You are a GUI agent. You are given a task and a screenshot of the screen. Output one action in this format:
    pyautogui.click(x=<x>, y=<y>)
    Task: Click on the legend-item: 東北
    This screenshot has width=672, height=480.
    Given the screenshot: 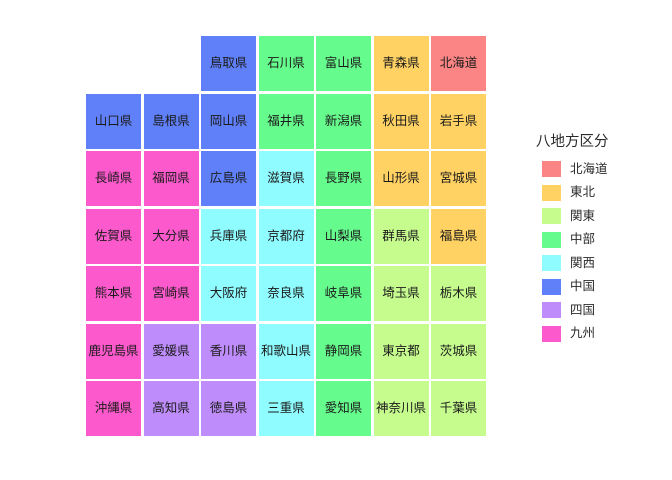 What is the action you would take?
    pyautogui.click(x=572, y=192)
    